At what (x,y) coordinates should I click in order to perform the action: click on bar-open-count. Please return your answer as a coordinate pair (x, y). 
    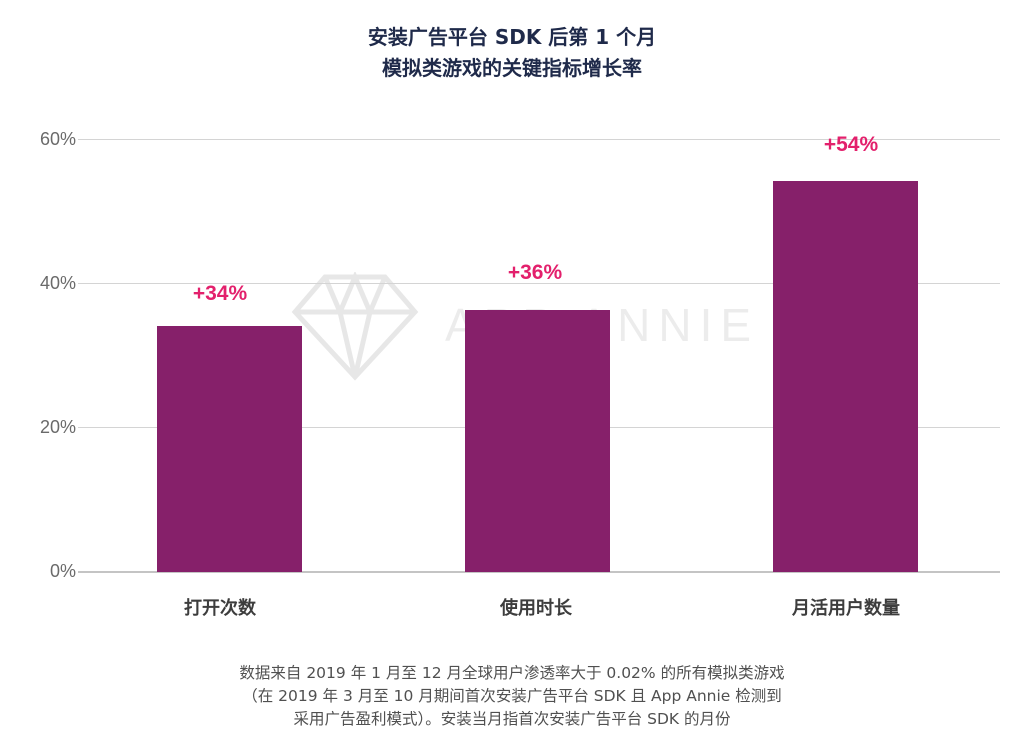
    Looking at the image, I should click on (229, 449).